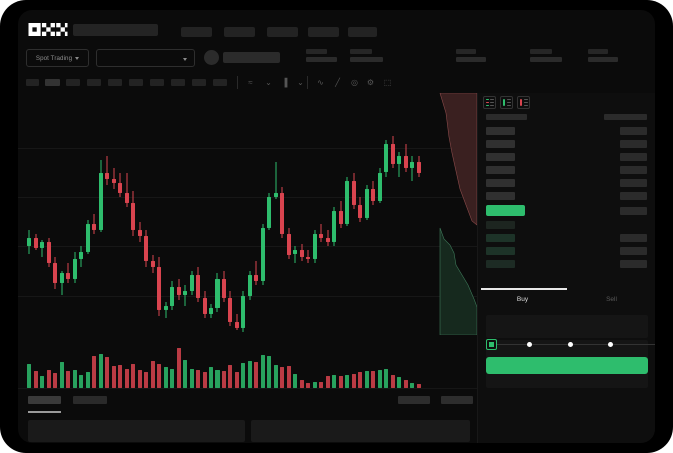 This screenshot has width=673, height=453. I want to click on timeframe-15m, so click(73, 82).